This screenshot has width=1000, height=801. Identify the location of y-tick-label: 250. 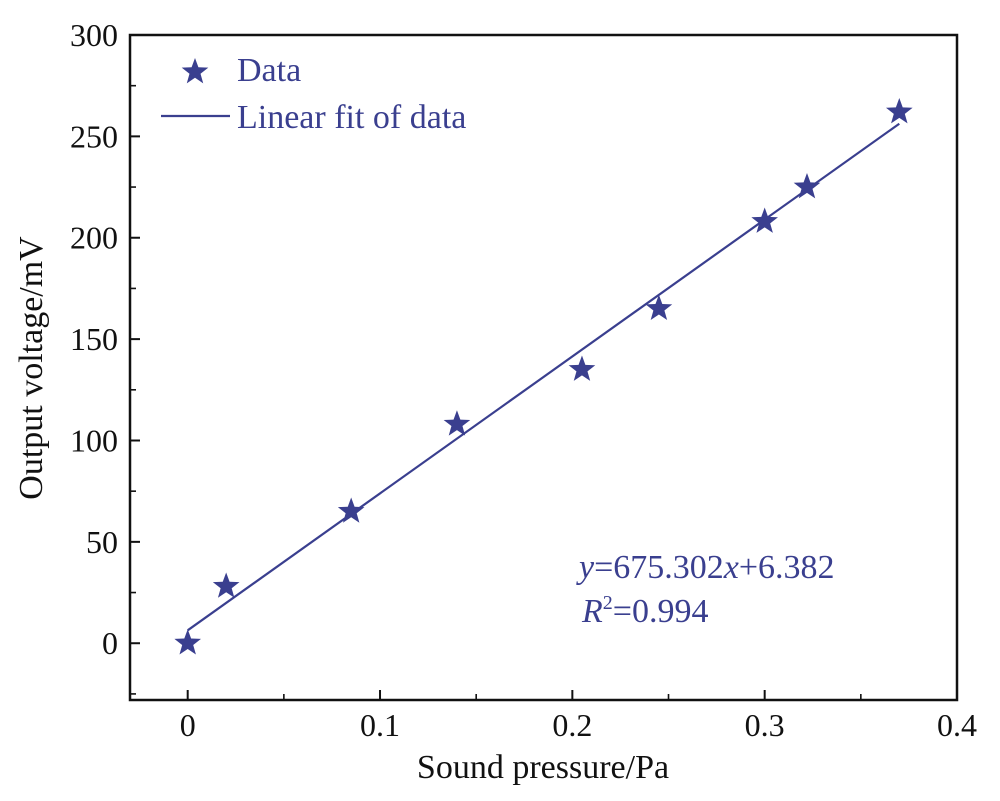
(94, 136).